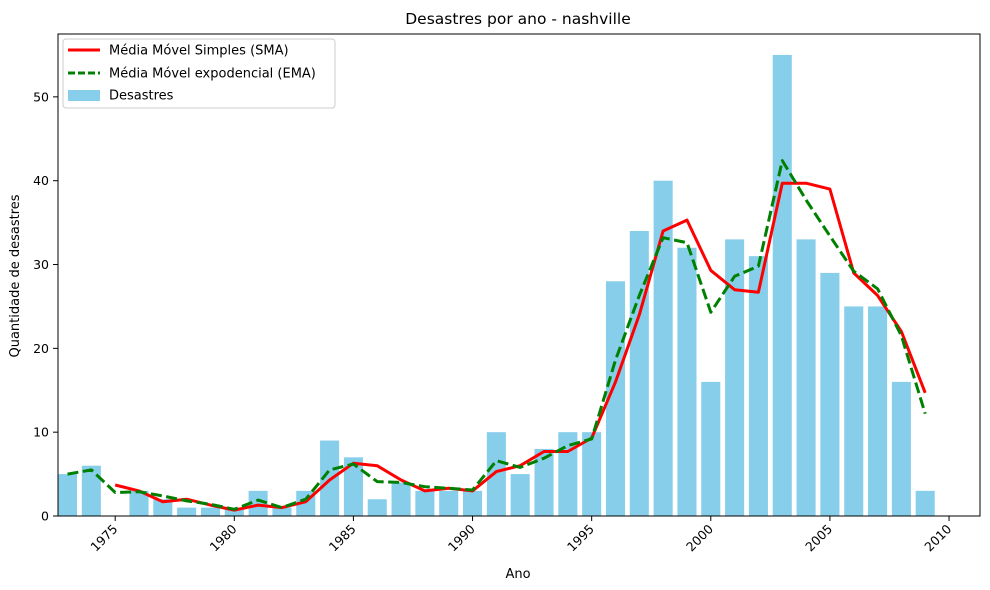  I want to click on y-tick-label-10: 10, so click(41, 432).